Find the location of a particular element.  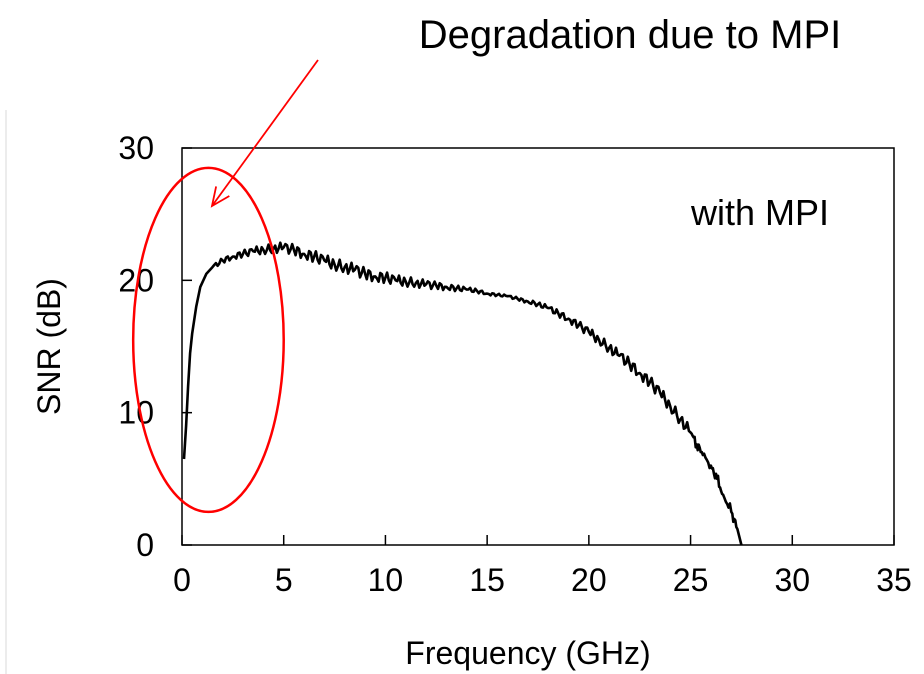

x-tick-label: 35 is located at coordinates (894, 580).